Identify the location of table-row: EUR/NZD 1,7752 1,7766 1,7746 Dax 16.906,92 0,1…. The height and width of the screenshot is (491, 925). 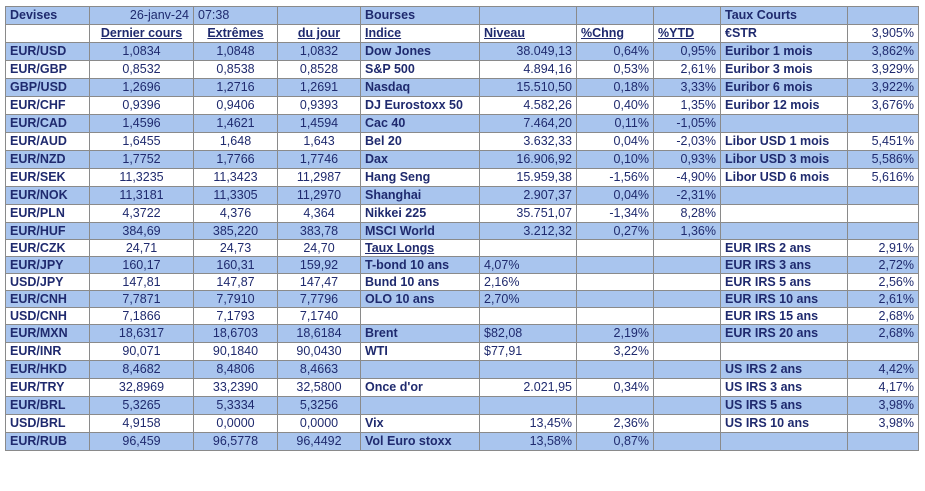
(462, 159).